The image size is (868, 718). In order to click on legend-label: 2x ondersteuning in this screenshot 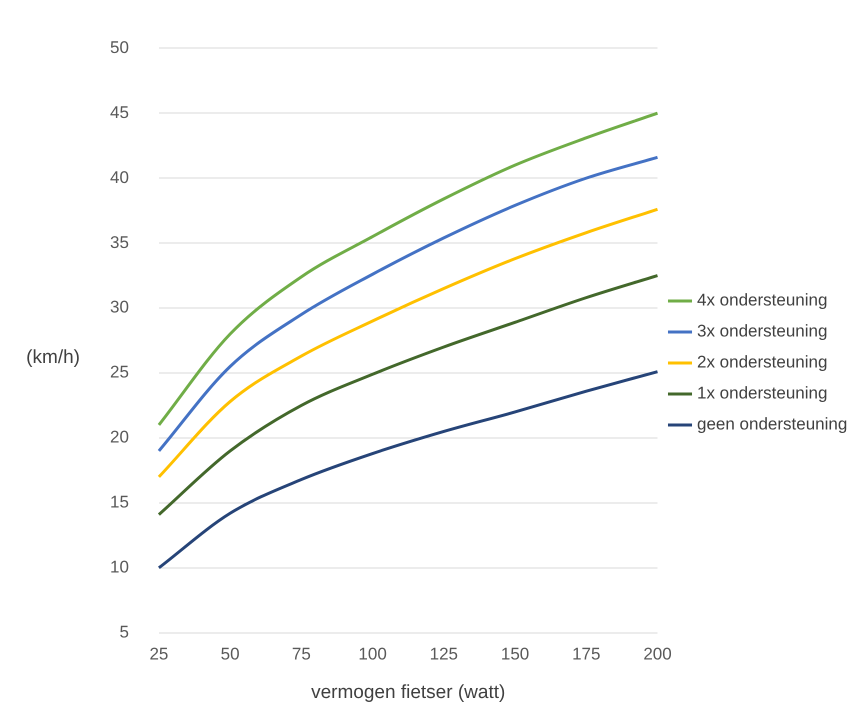, I will do `click(762, 362)`.